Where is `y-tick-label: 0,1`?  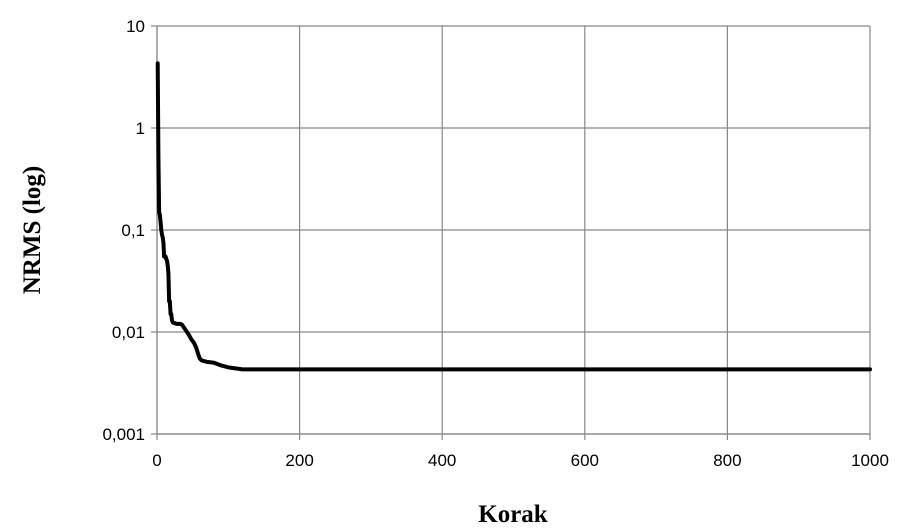
y-tick-label: 0,1 is located at coordinates (133, 230).